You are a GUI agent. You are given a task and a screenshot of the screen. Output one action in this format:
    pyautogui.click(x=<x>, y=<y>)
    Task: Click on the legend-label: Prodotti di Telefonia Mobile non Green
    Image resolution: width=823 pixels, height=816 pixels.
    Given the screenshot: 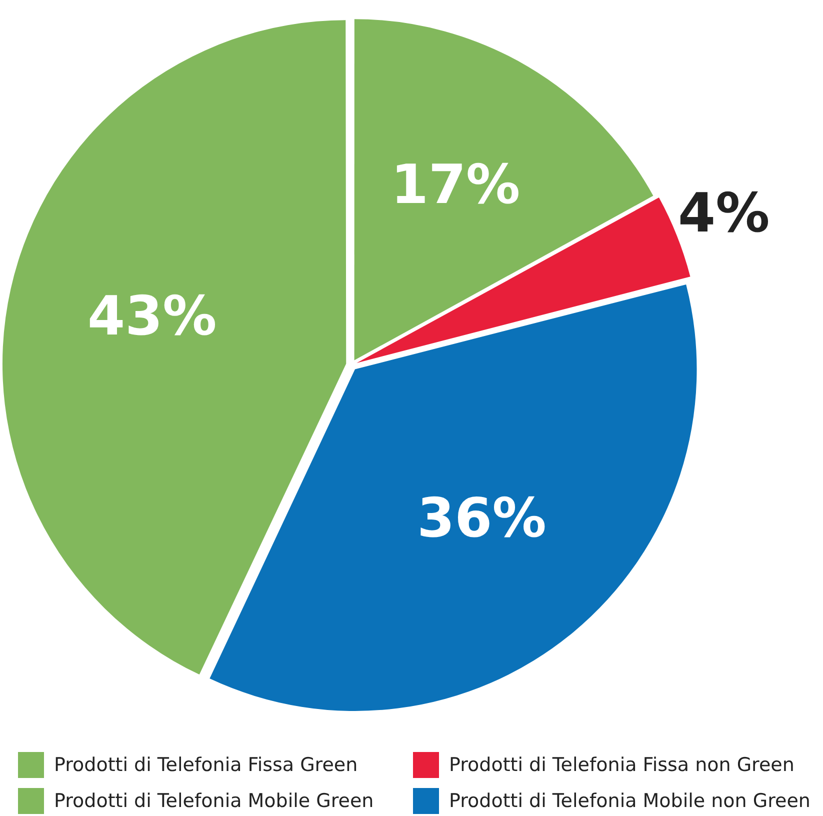 What is the action you would take?
    pyautogui.click(x=629, y=801)
    